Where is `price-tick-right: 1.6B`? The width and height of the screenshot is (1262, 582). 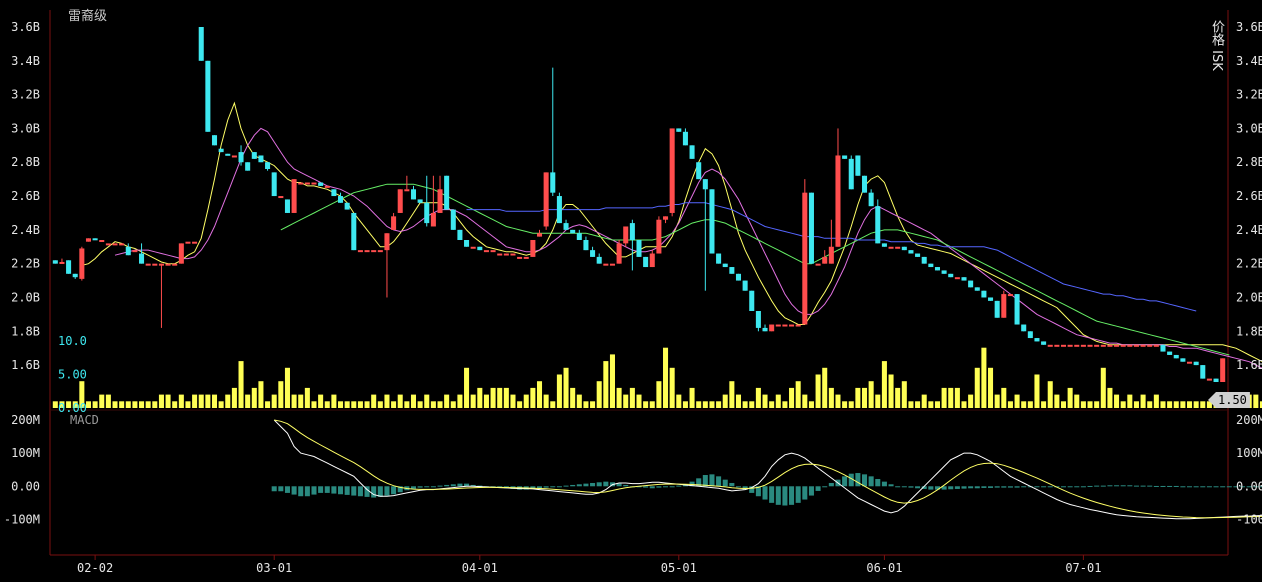 price-tick-right: 1.6B is located at coordinates (1249, 365).